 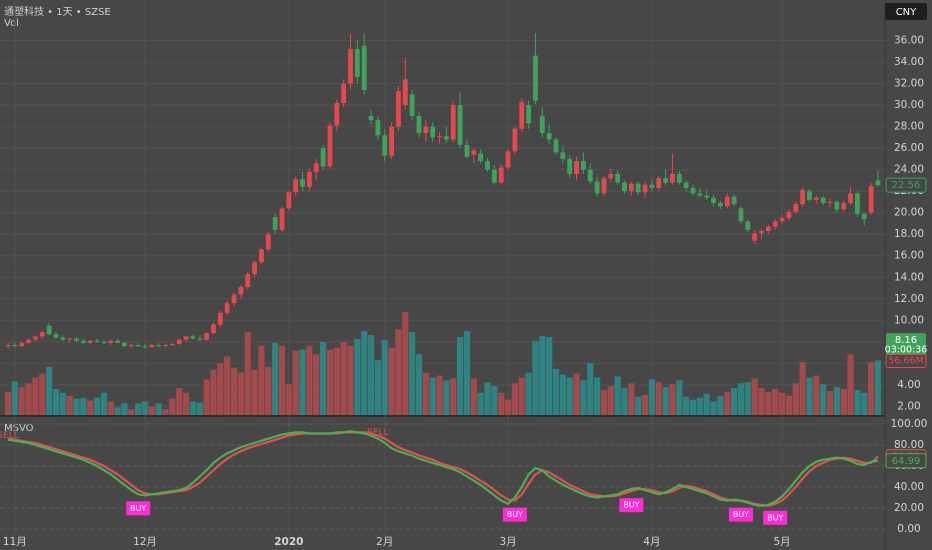 I want to click on x-tick-label: 2月, so click(x=384, y=542).